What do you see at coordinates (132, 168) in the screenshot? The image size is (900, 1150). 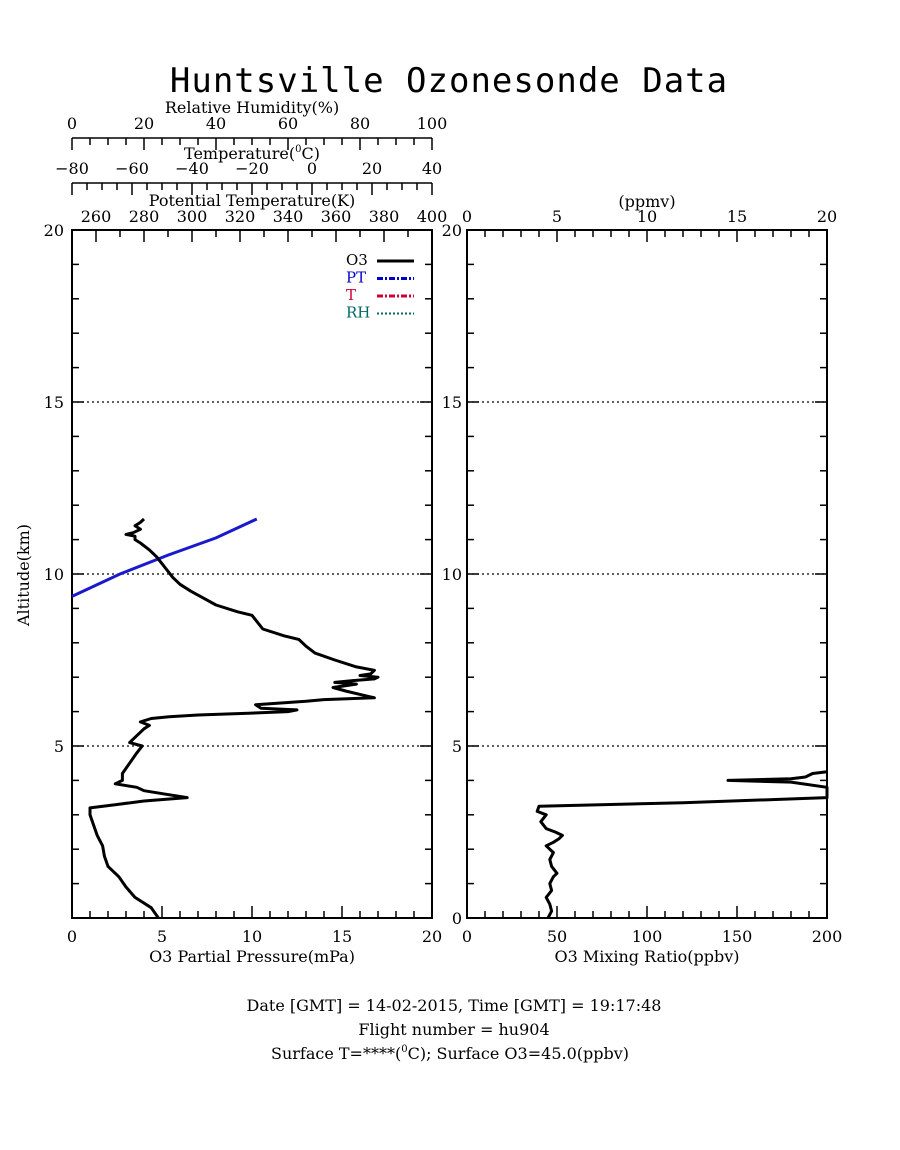 I see `t-tick-label: −60` at bounding box center [132, 168].